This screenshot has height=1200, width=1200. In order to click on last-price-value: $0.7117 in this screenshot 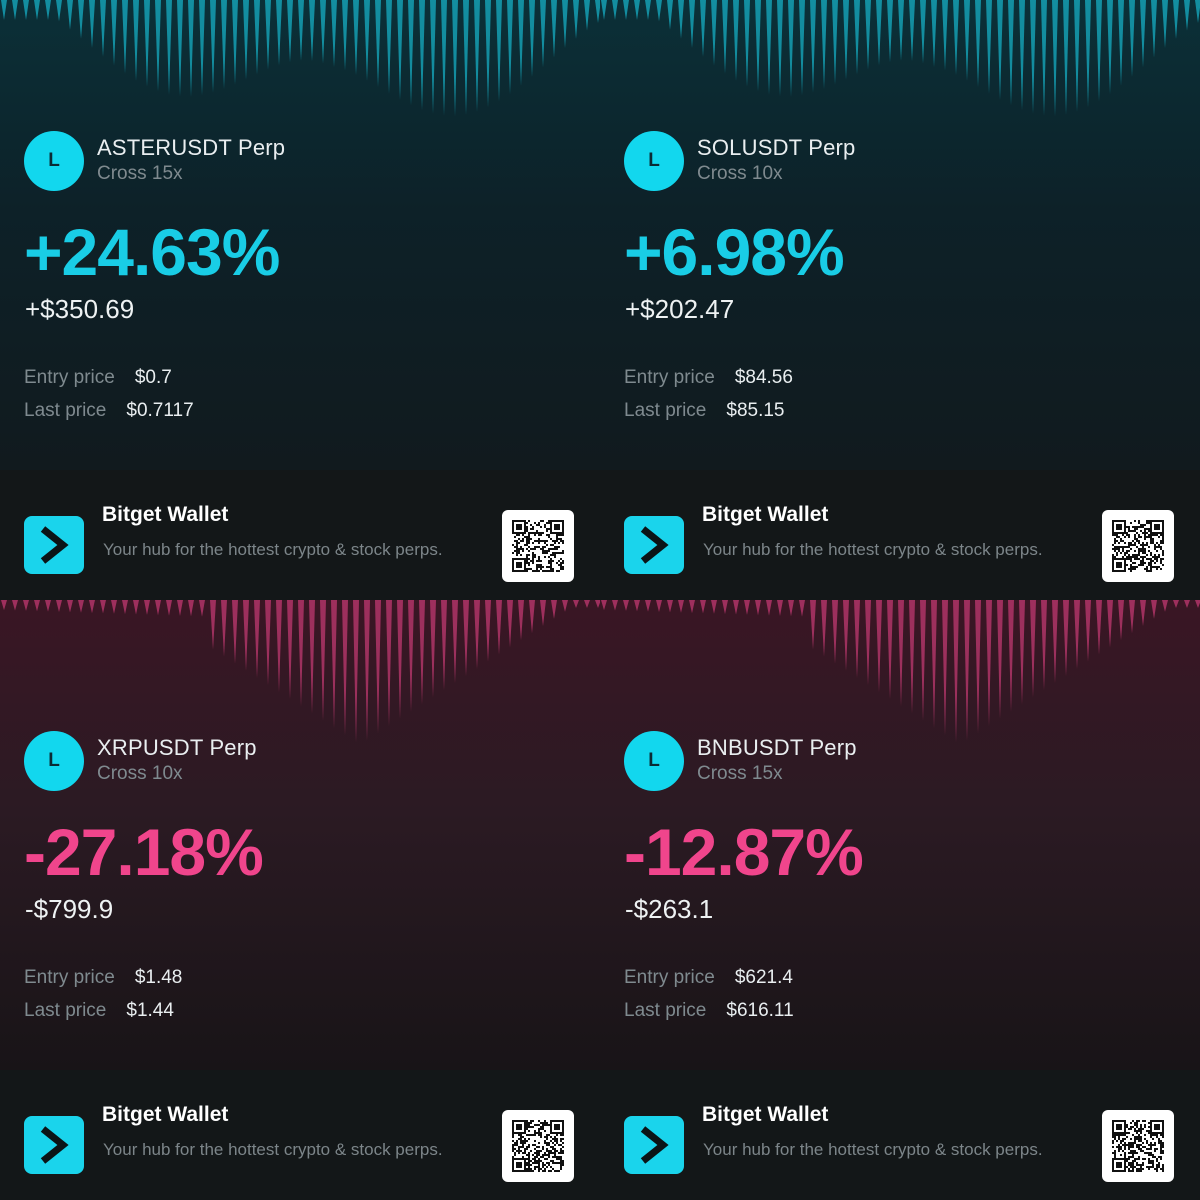, I will do `click(160, 410)`.